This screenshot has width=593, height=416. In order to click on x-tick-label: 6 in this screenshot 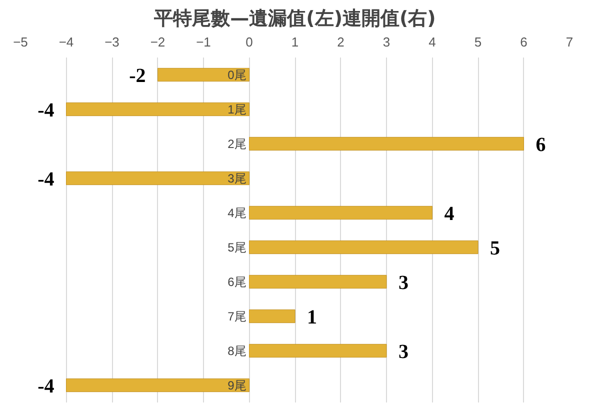, I will do `click(524, 42)`.